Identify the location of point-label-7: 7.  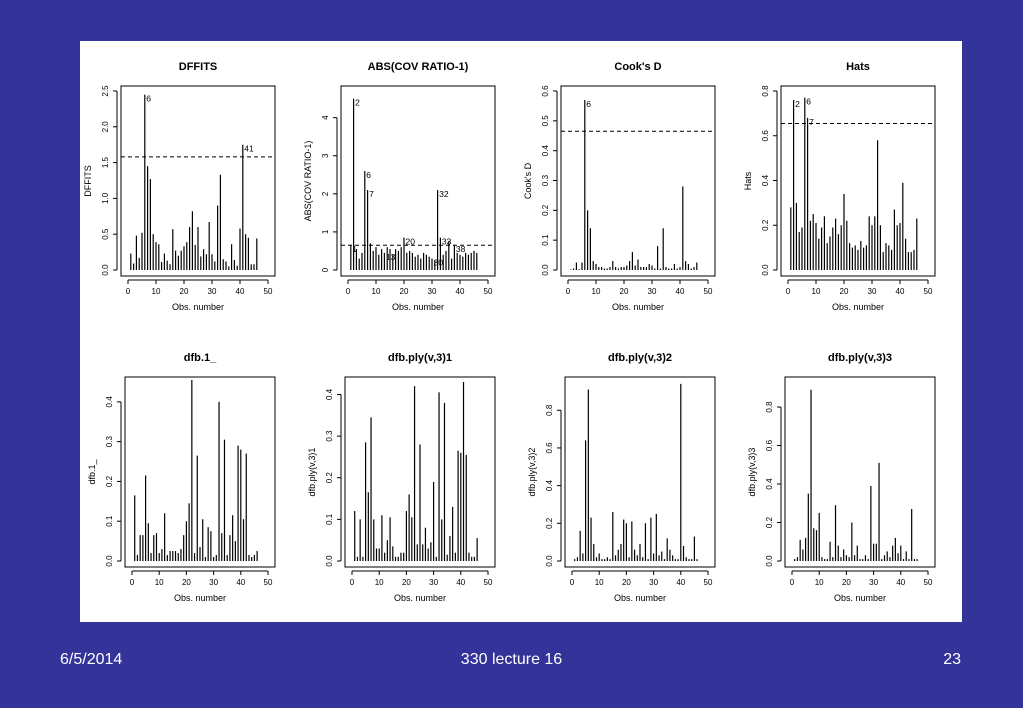
(371, 194).